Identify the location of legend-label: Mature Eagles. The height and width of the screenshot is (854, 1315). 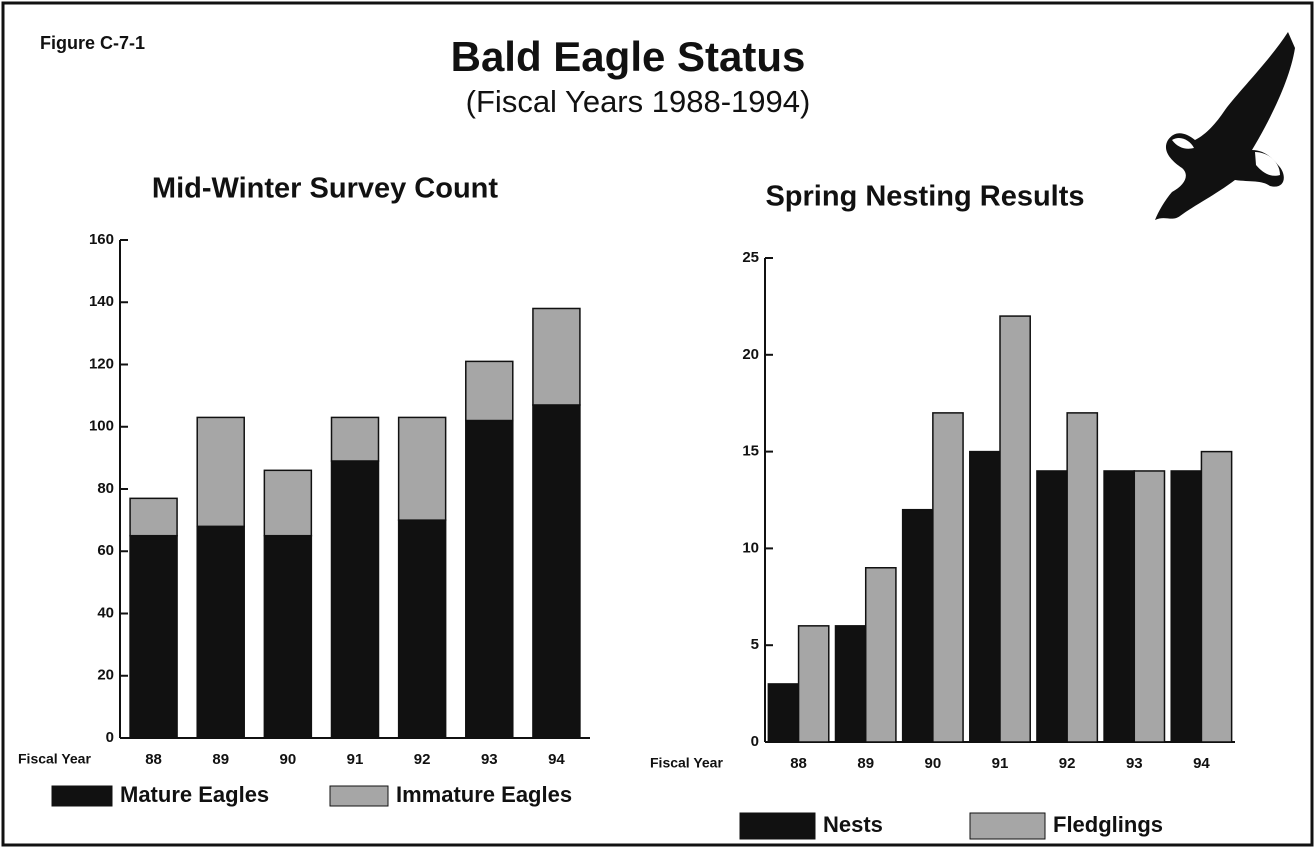
(194, 794).